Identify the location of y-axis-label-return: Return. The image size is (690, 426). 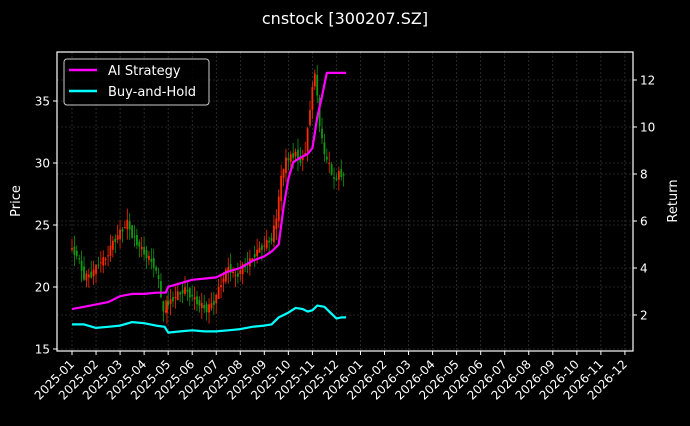
(673, 200).